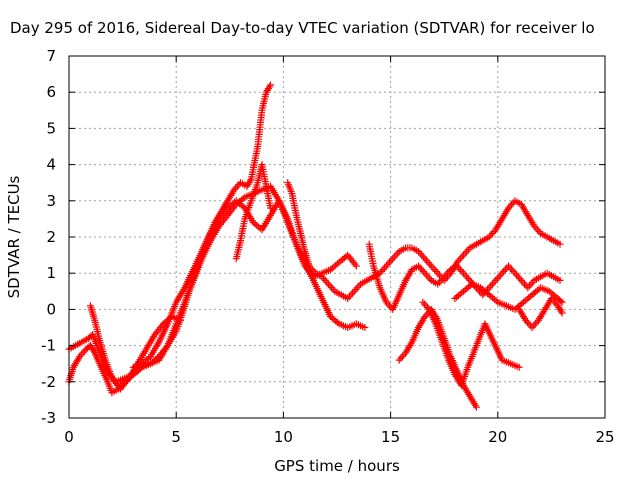 Image resolution: width=640 pixels, height=480 pixels. I want to click on y-tick-label: 1, so click(51, 273).